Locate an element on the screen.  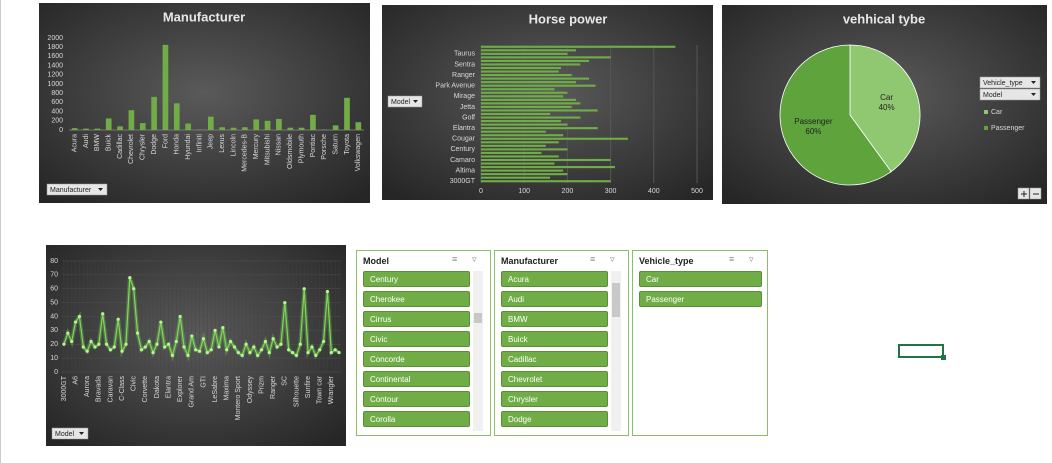
slicer-item: Cadillac is located at coordinates (554, 359).